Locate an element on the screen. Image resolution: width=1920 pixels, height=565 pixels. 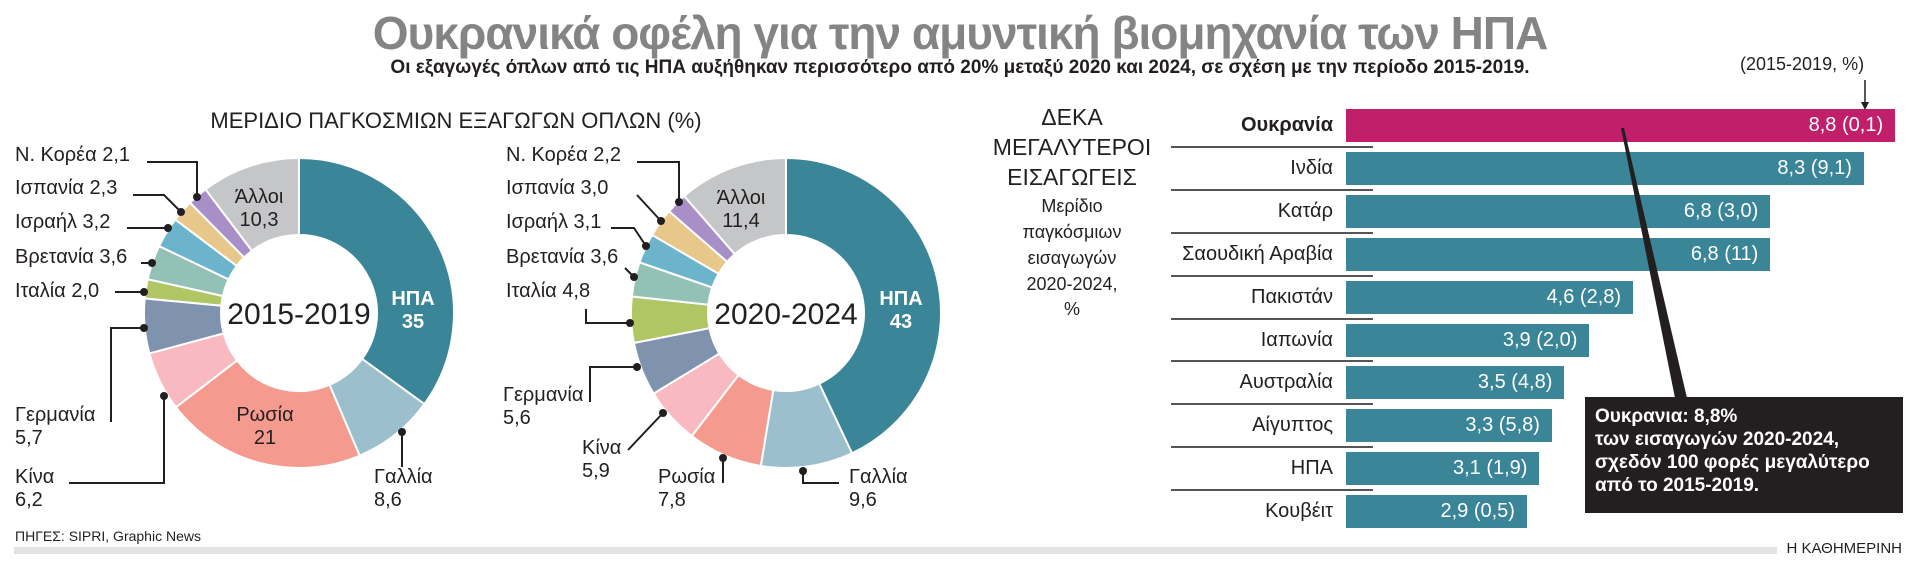
donut-label-βρετανια: Βρετανία 3,6 is located at coordinates (562, 257).